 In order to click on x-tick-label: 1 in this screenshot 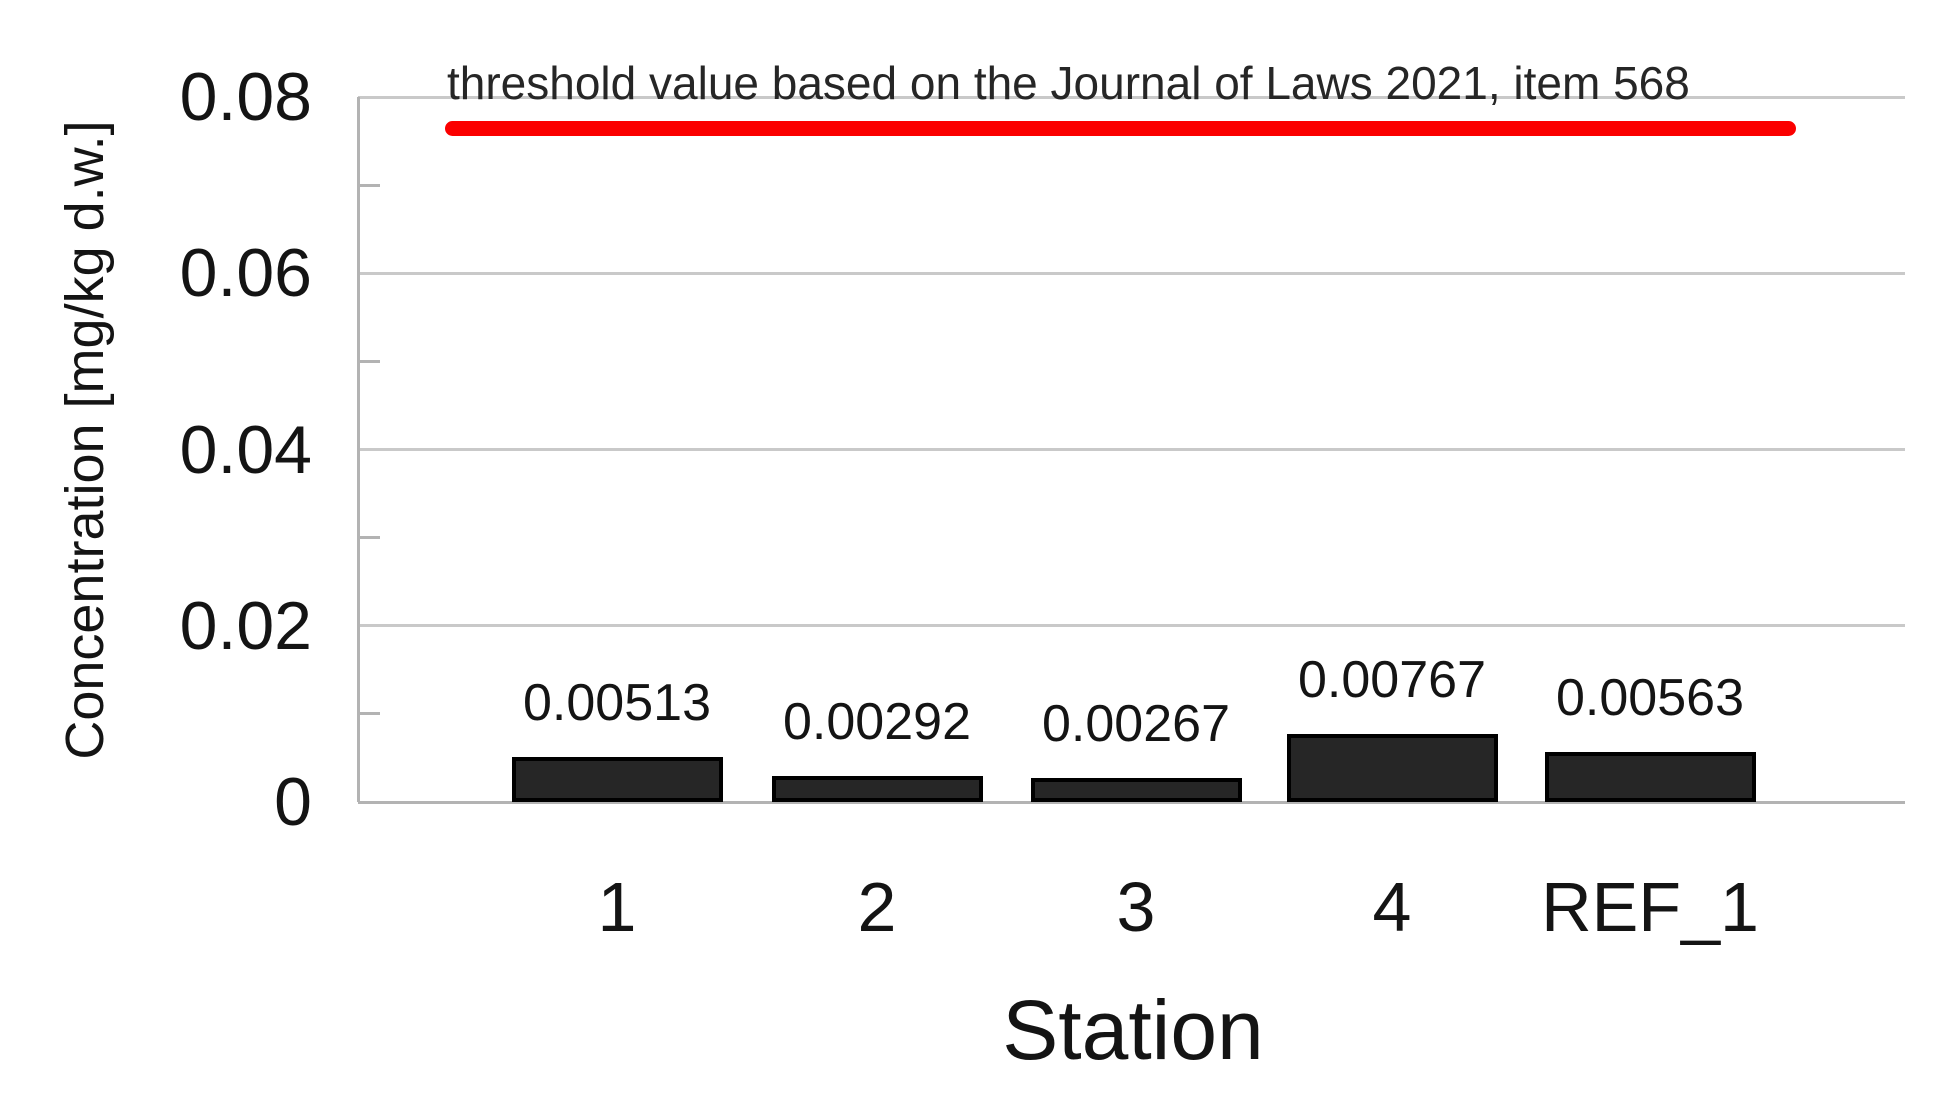, I will do `click(617, 907)`.